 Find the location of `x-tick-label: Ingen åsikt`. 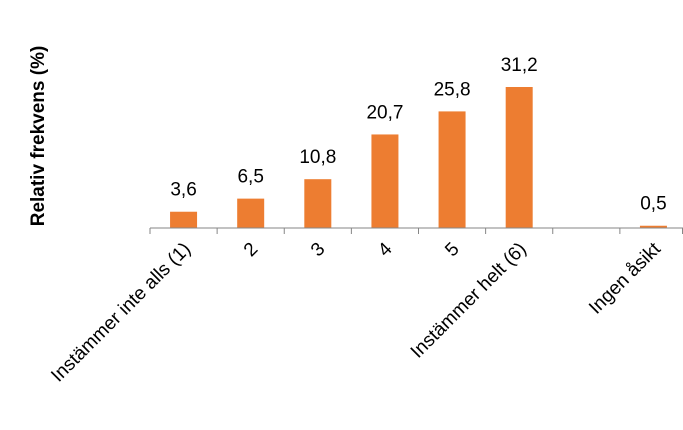

x-tick-label: Ingen åsikt is located at coordinates (625, 278).